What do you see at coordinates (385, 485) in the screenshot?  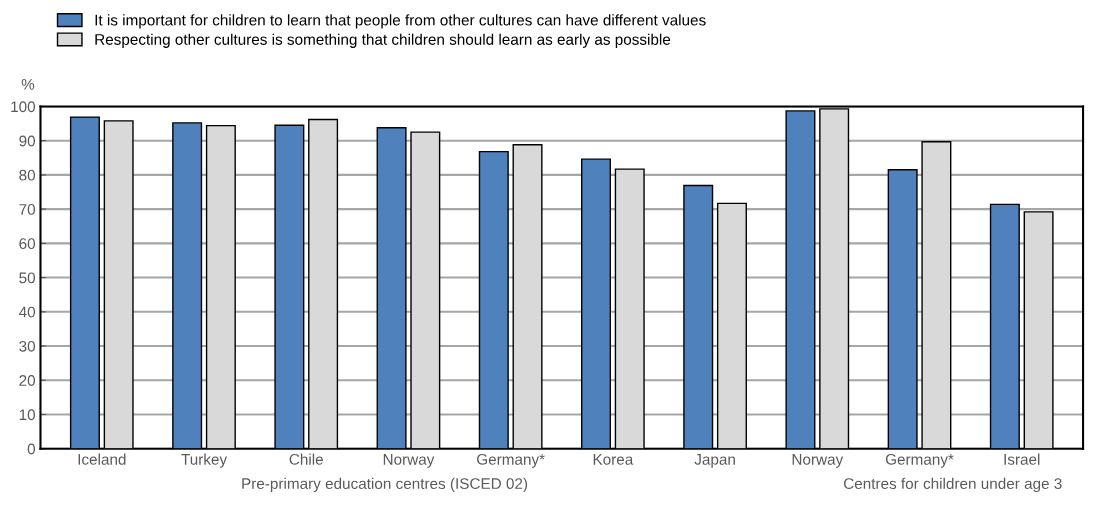 I see `text: Pre-primary education centres (ISCED 02)` at bounding box center [385, 485].